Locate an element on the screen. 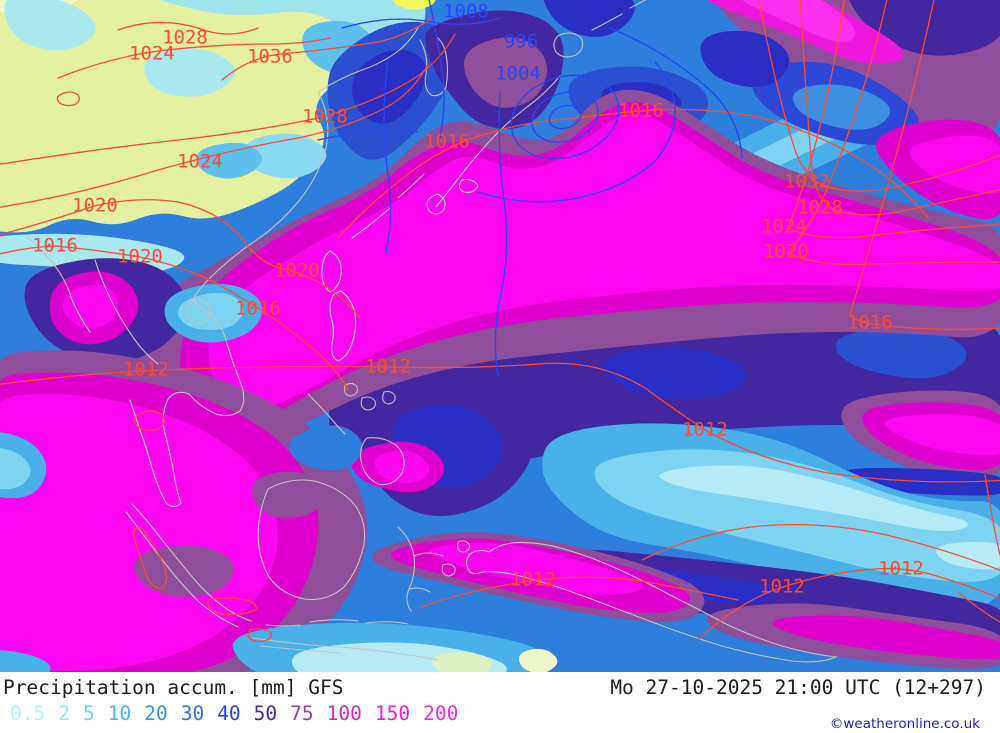 The height and width of the screenshot is (733, 1000). scale-value: 150 is located at coordinates (392, 713).